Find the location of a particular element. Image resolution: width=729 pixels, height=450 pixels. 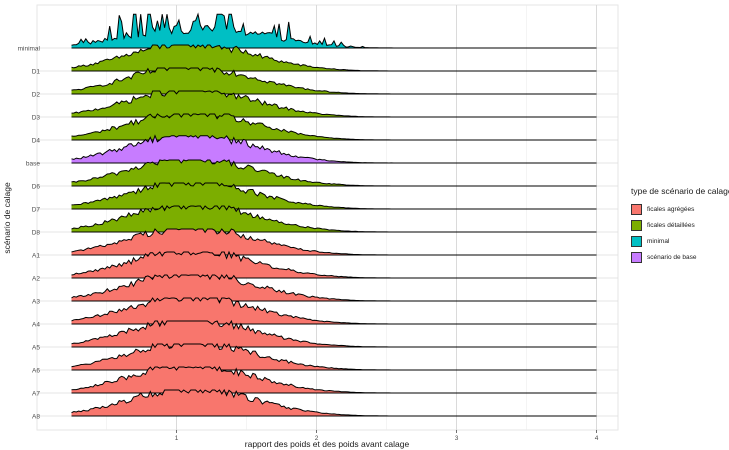

y-tick-label: A2 is located at coordinates (36, 279).